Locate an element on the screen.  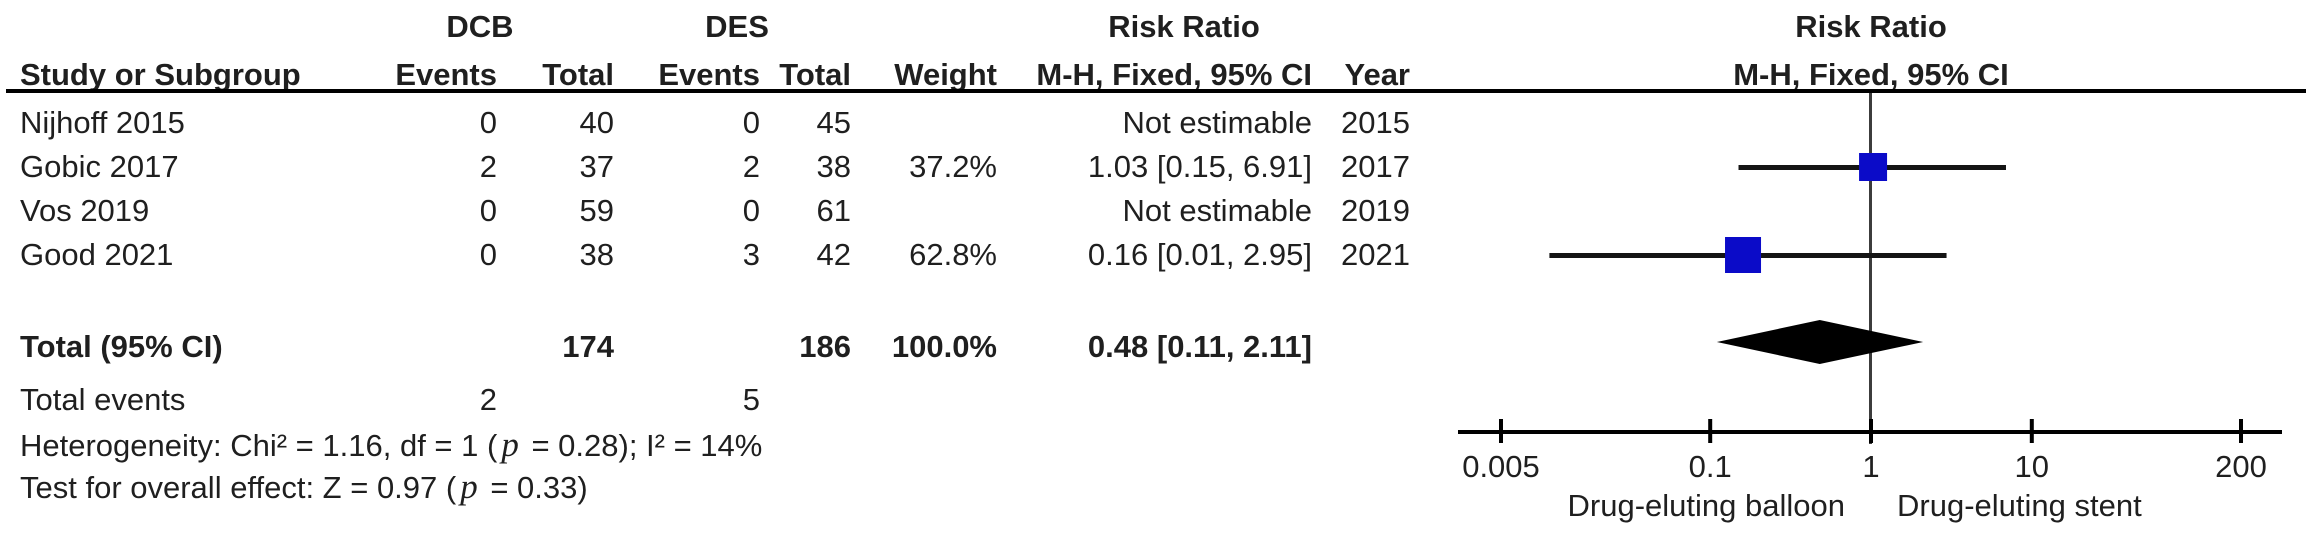
study-label: Gobic 2017 is located at coordinates (99, 166).